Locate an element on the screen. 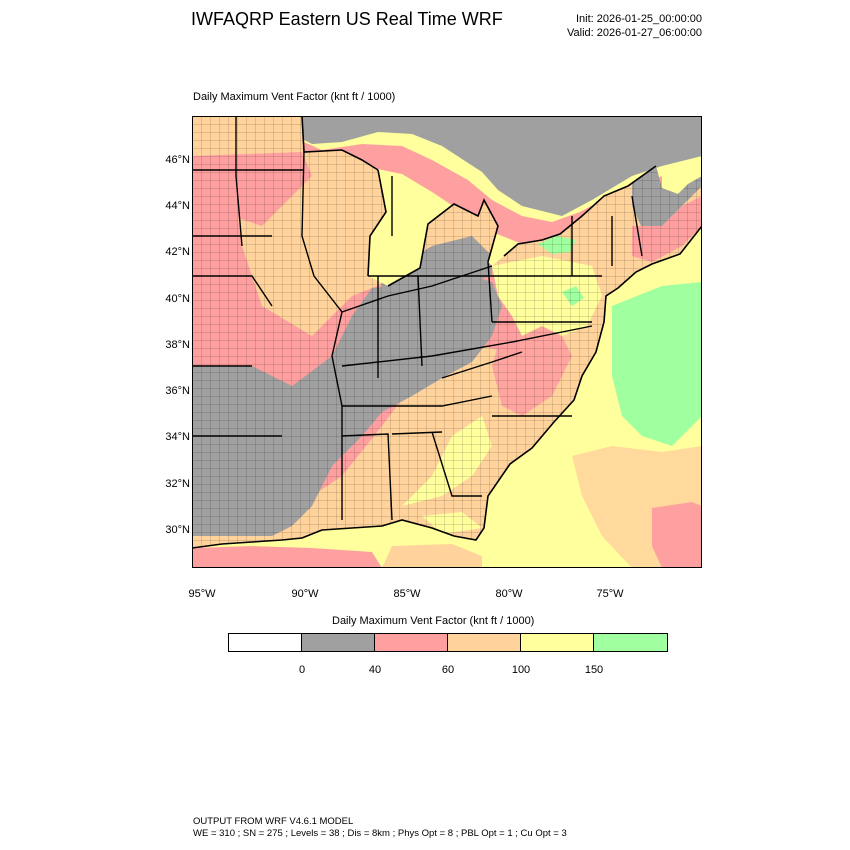  legend-tick-100: 100 is located at coordinates (521, 670).